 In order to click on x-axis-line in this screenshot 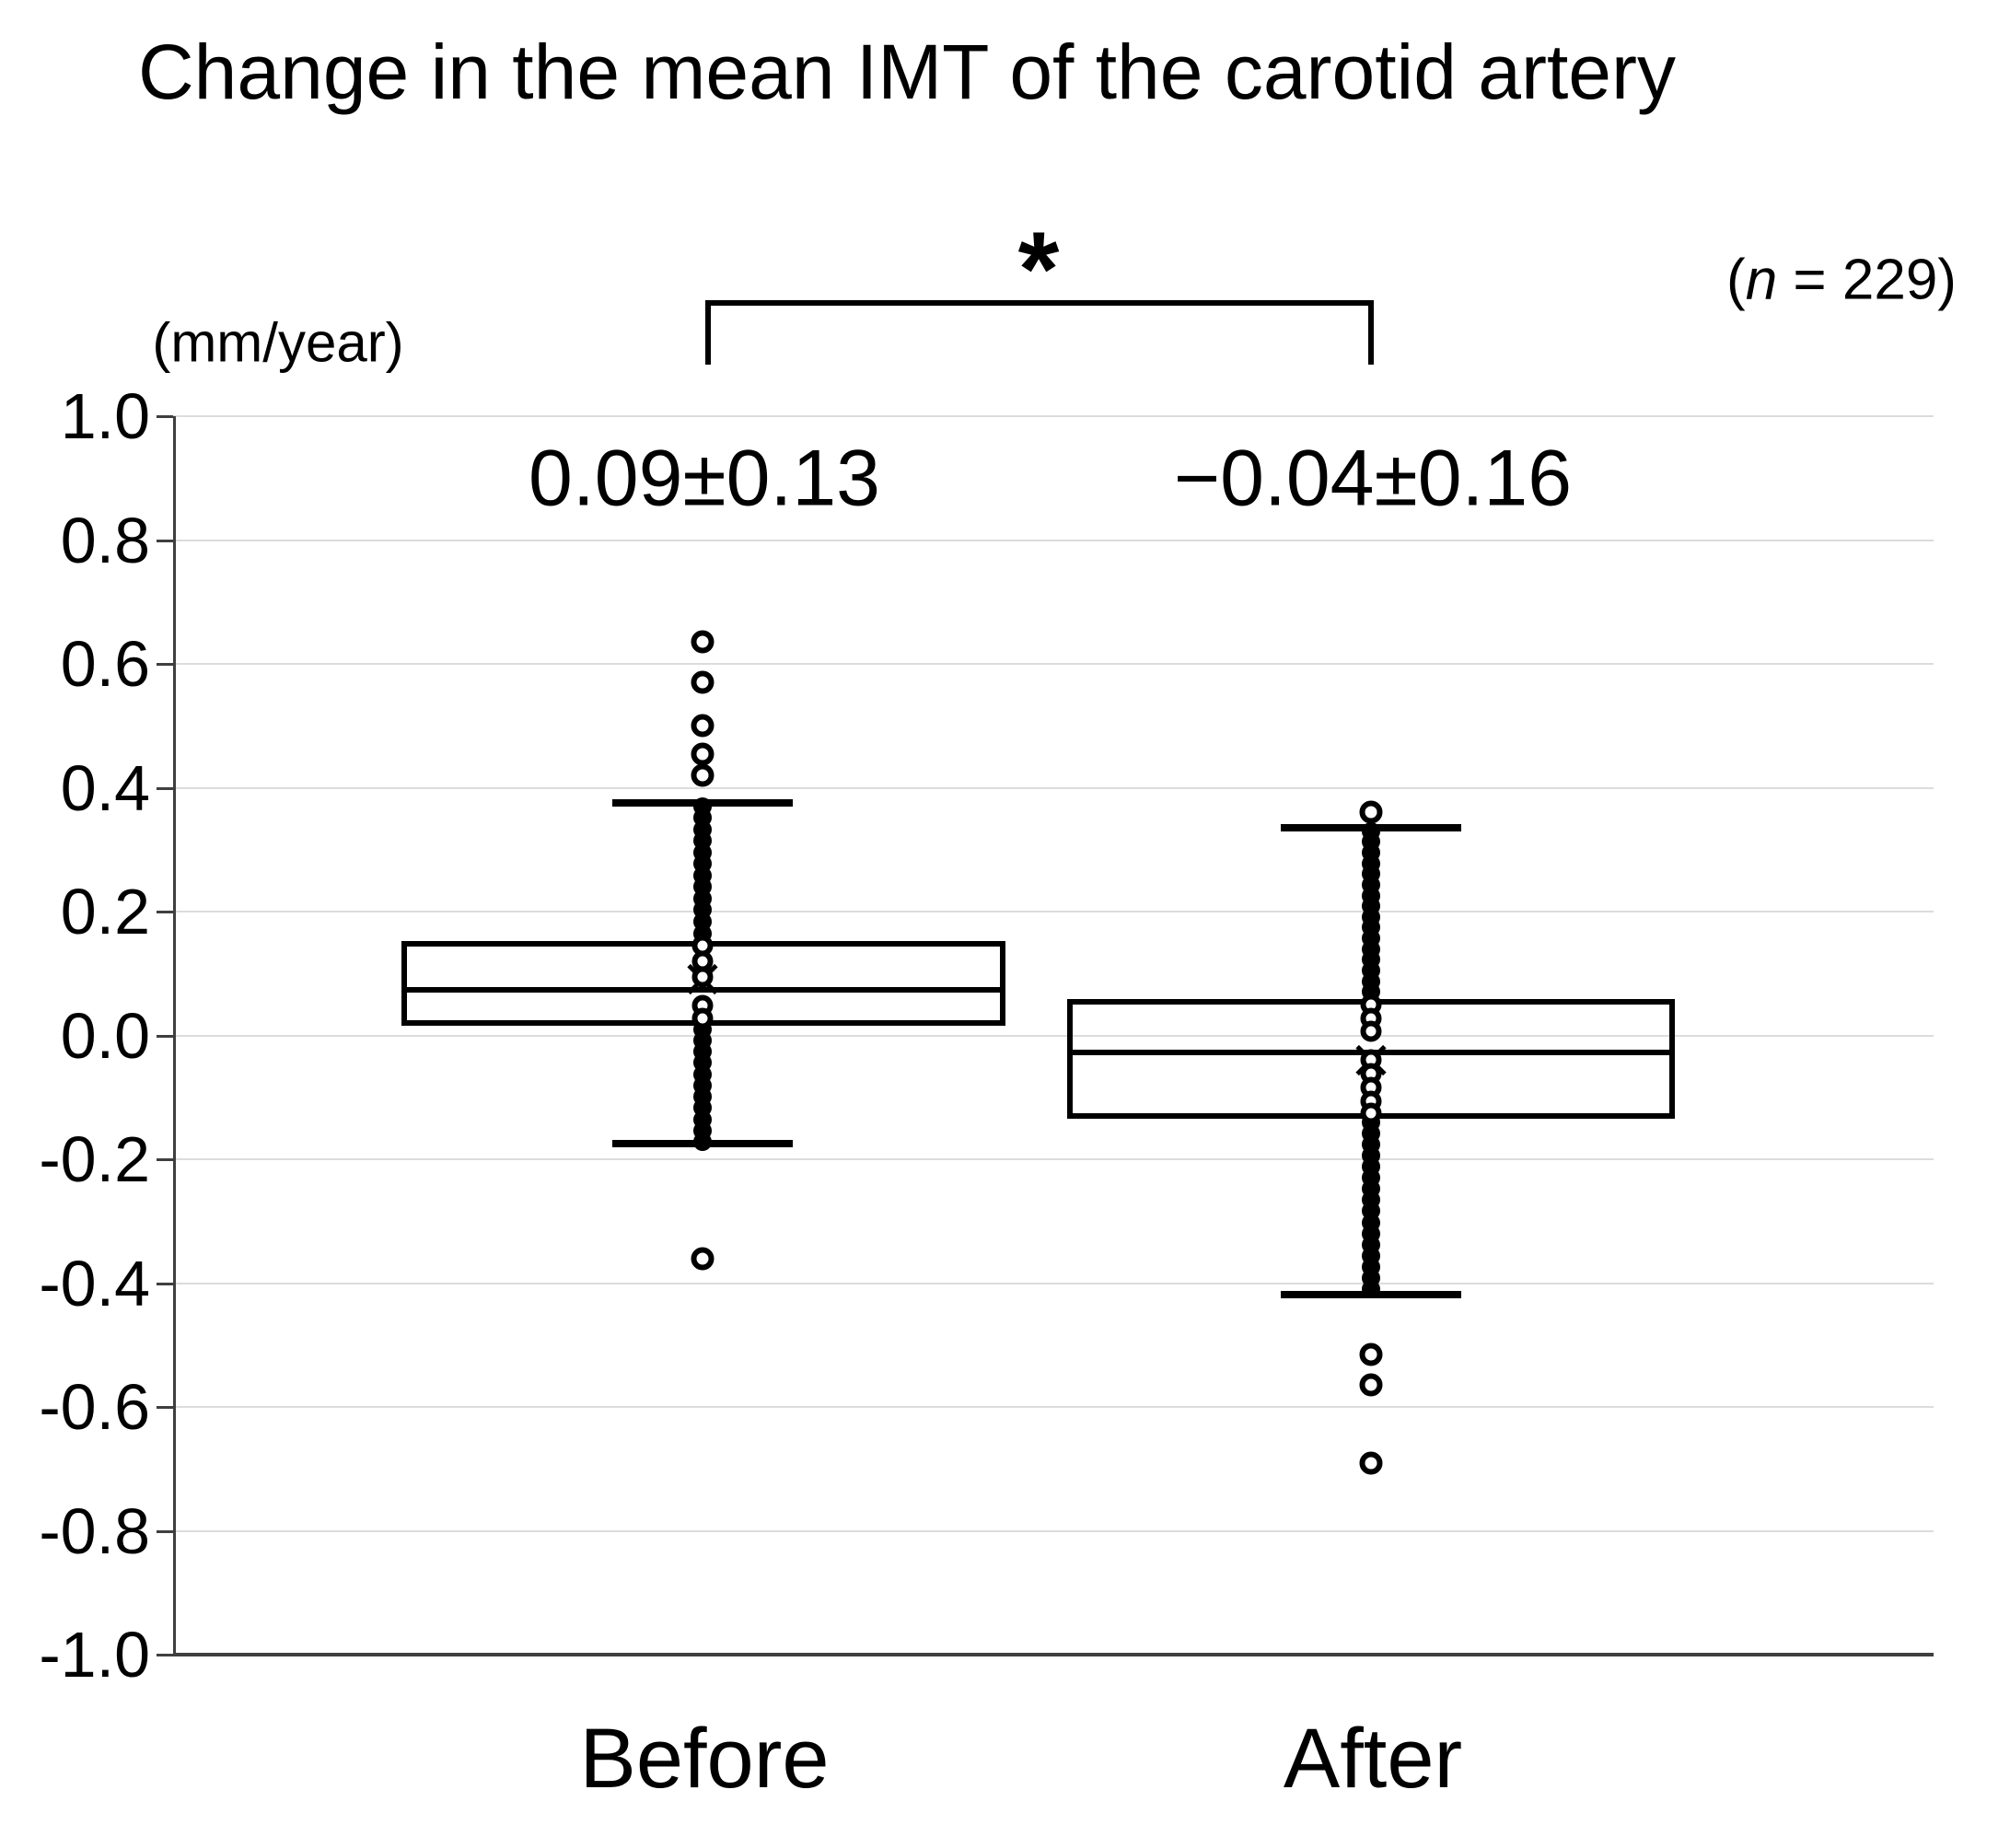, I will do `click(1054, 1654)`.